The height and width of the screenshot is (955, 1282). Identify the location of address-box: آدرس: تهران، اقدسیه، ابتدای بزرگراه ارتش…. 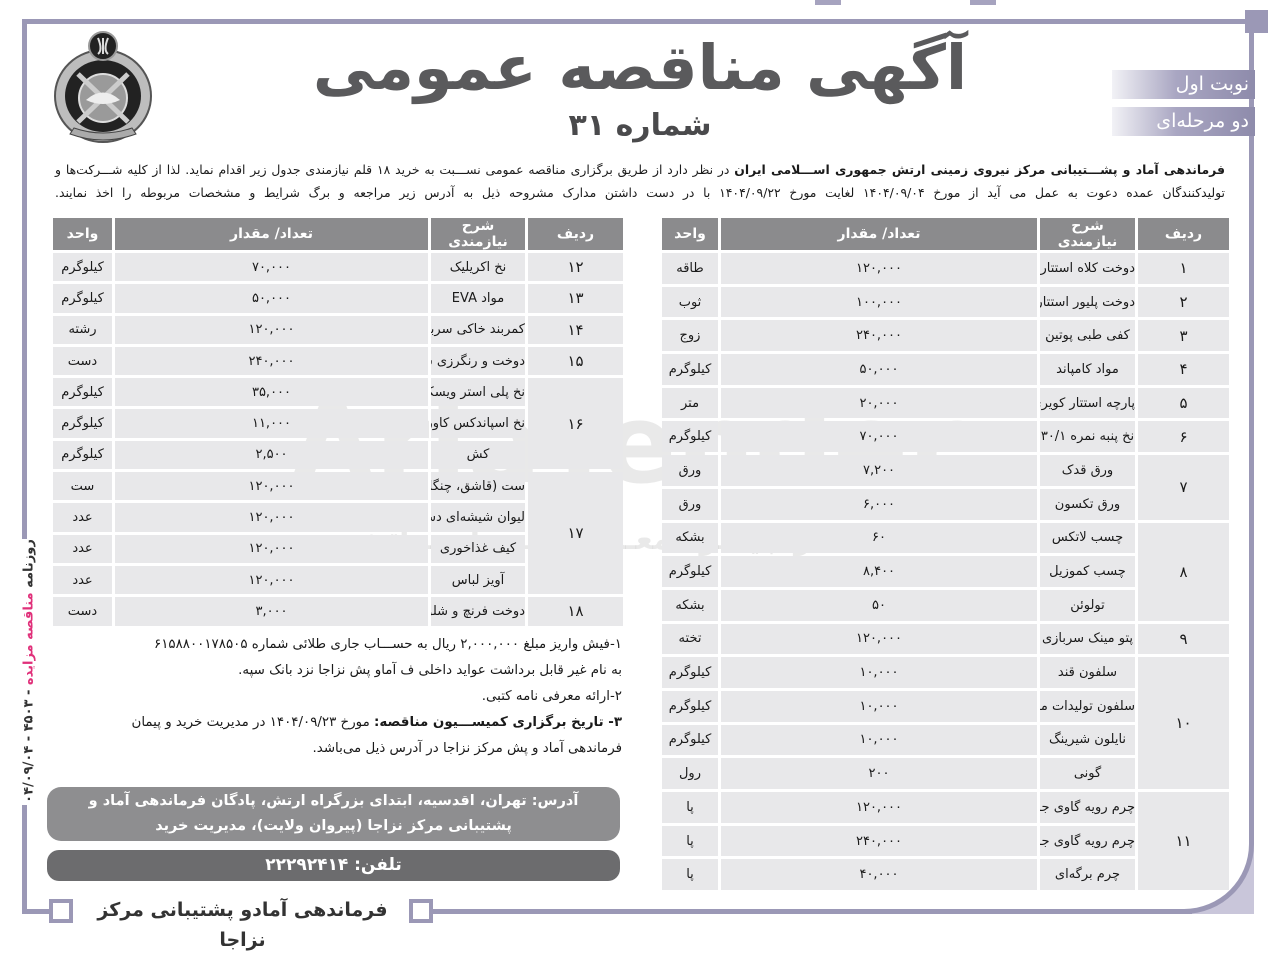
(333, 814).